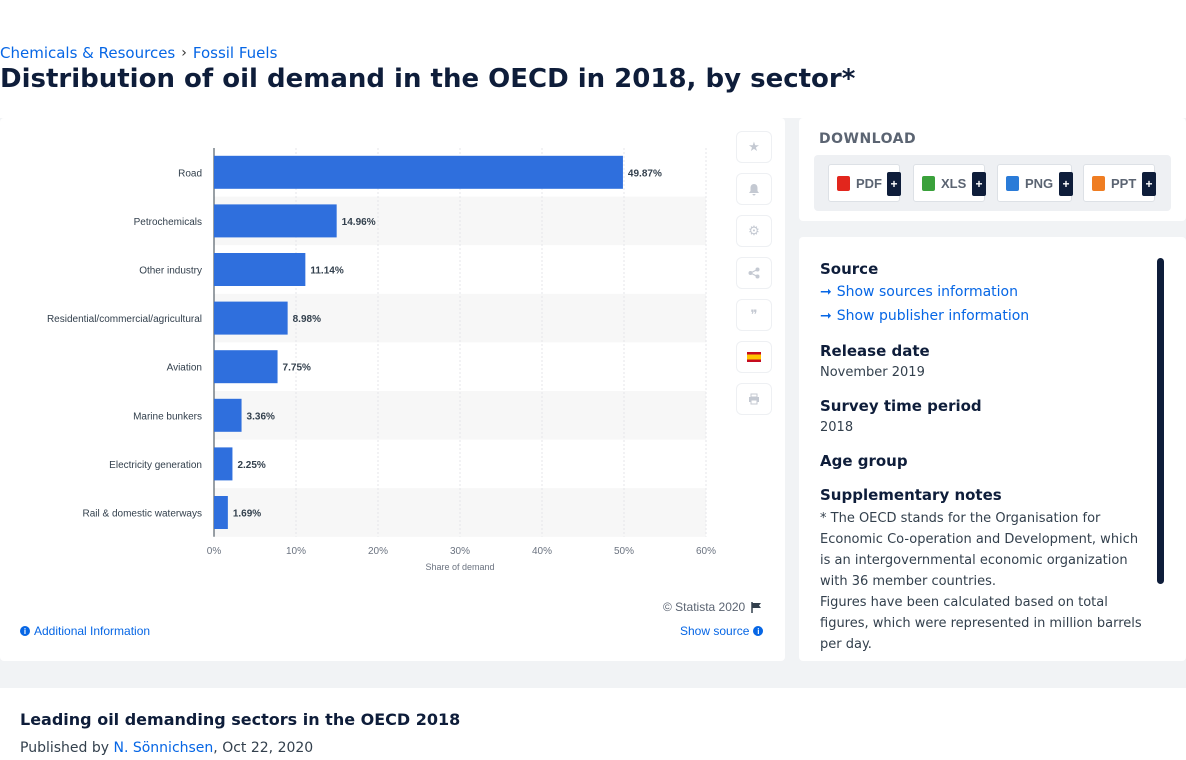 This screenshot has height=760, width=1186. I want to click on x-tick-label: 20%, so click(378, 551).